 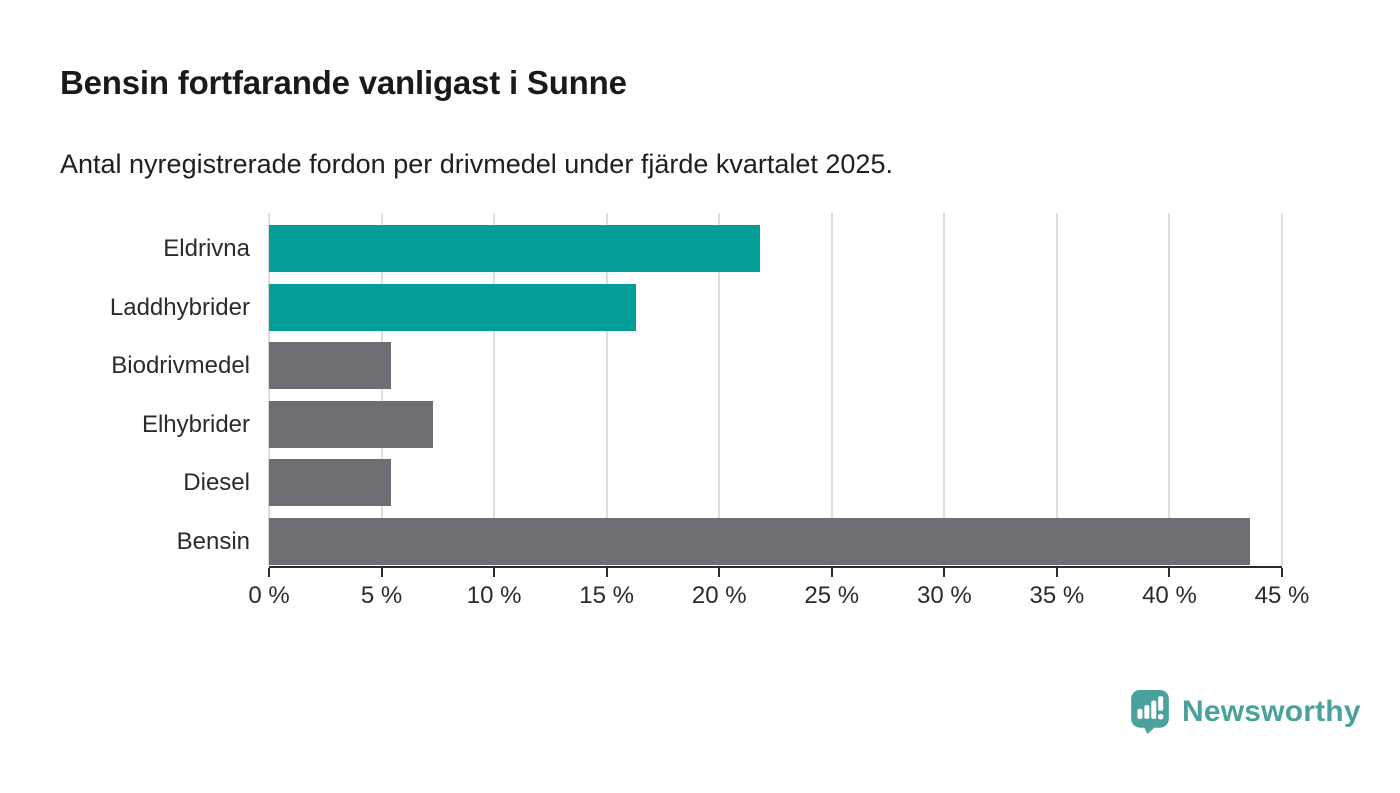 What do you see at coordinates (760, 541) in the screenshot?
I see `bar-bensin` at bounding box center [760, 541].